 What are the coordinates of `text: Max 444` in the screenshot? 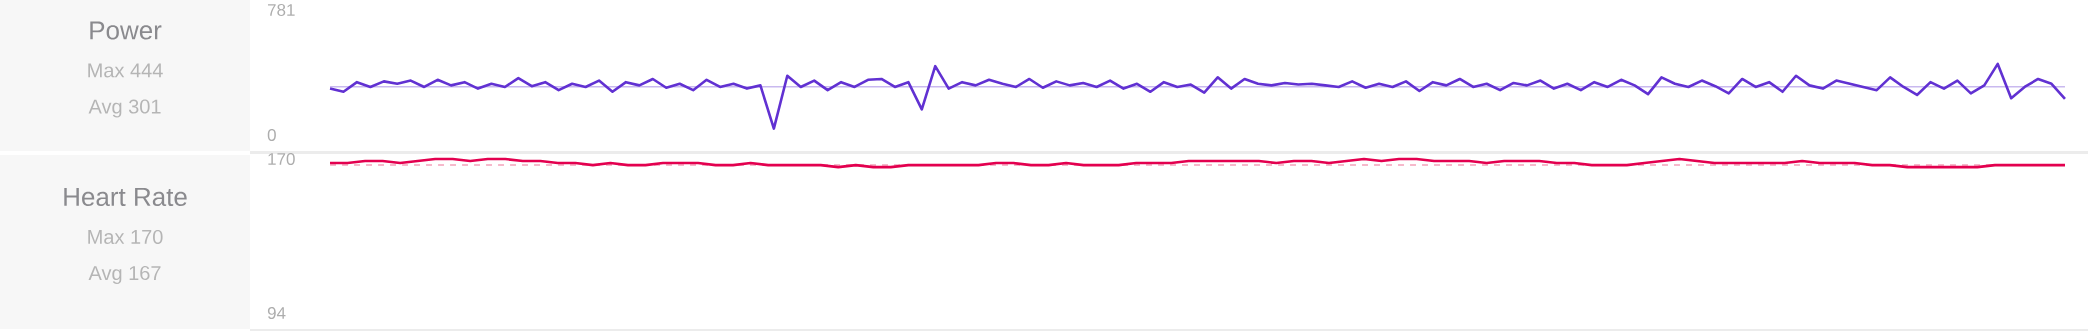 It's located at (125, 70).